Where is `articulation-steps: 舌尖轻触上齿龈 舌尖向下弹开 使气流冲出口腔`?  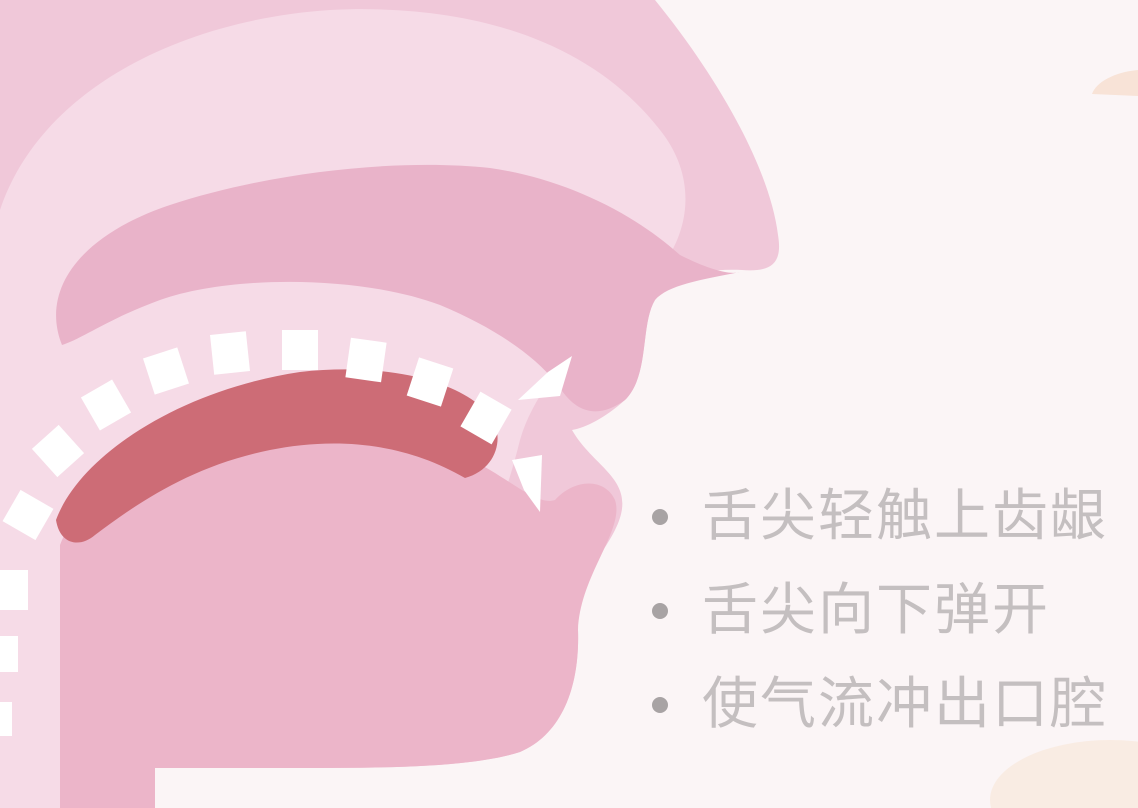 articulation-steps: 舌尖轻触上齿龈 舌尖向下弹开 使气流冲出口腔 is located at coordinates (880, 611).